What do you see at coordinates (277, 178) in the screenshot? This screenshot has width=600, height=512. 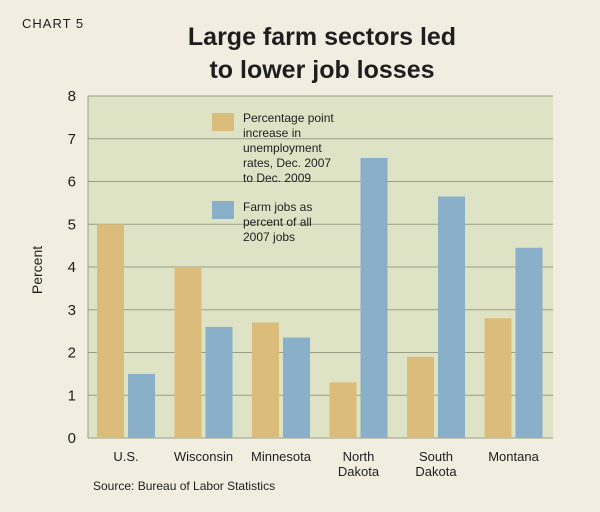 I see `legend-label: to Dec. 2009` at bounding box center [277, 178].